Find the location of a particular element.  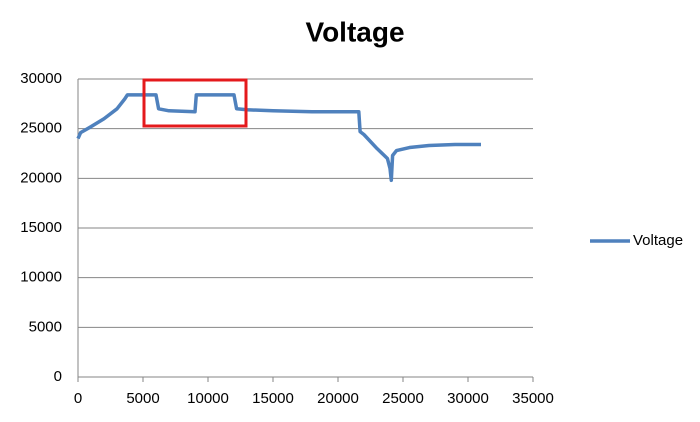

y-tick-label: 10000 is located at coordinates (41, 277).